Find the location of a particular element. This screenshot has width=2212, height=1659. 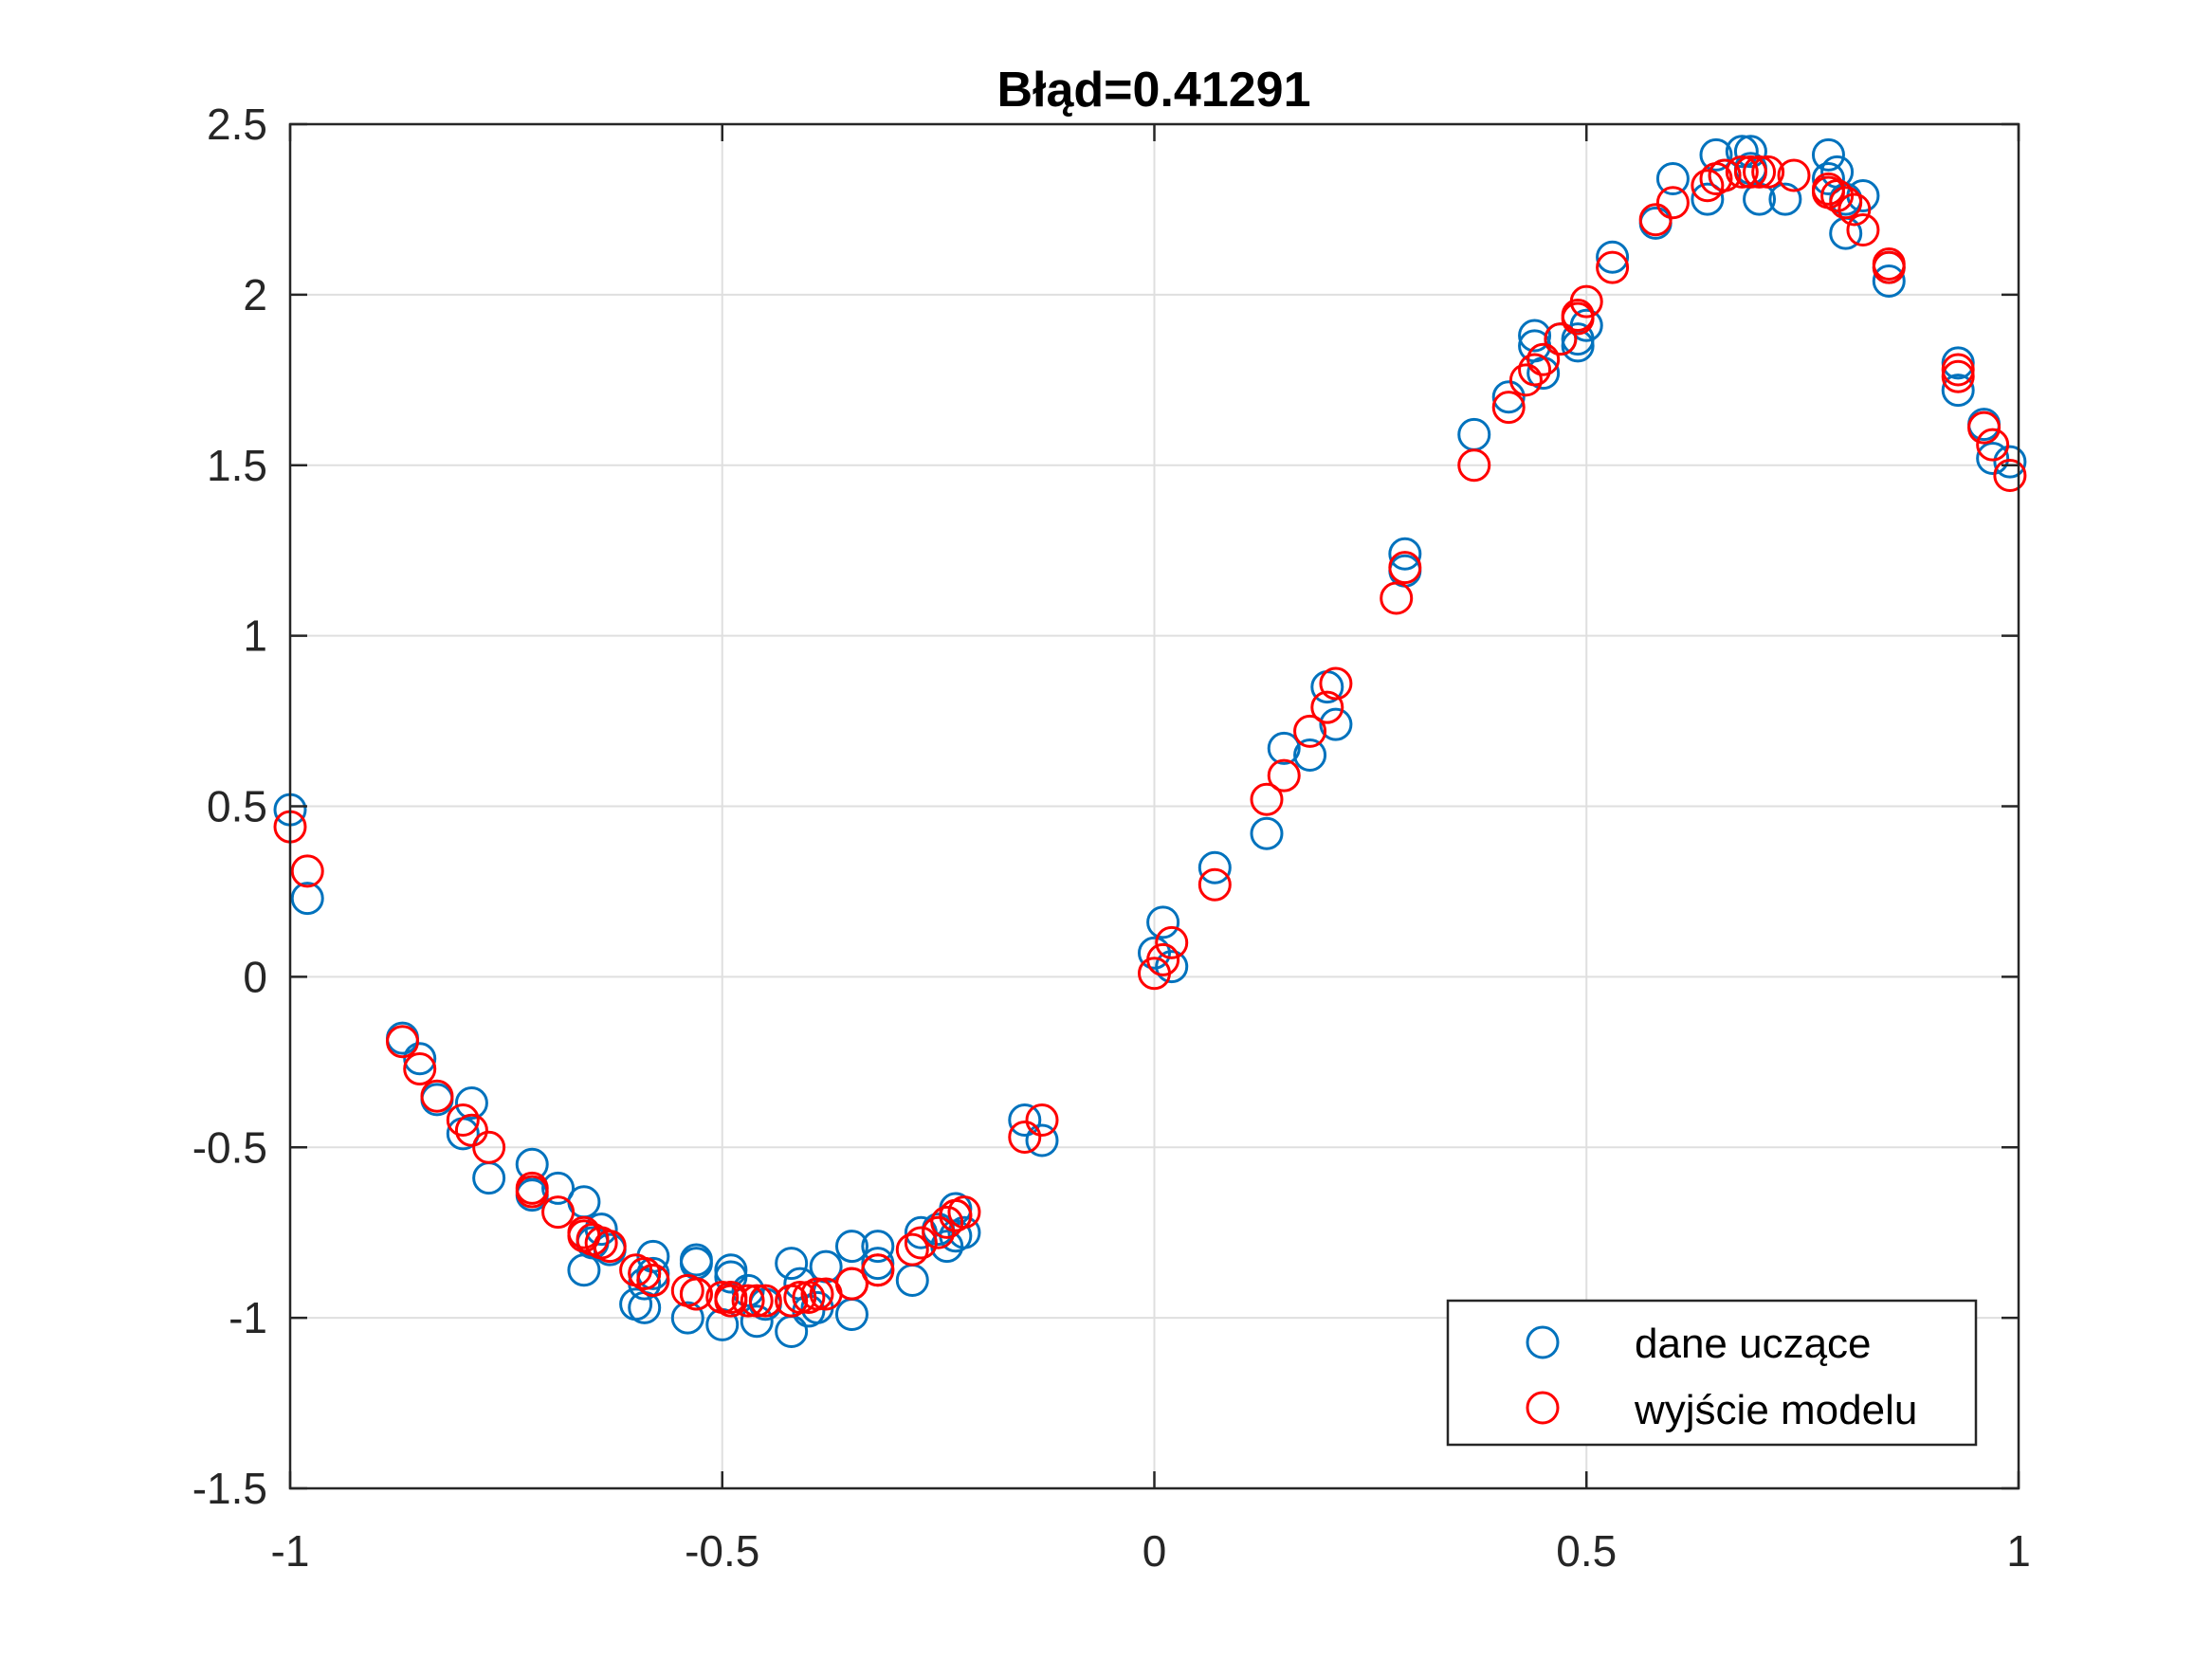

x-axis-tick-labels: -1 -0.5 0 0.5 1 is located at coordinates (1151, 1551).